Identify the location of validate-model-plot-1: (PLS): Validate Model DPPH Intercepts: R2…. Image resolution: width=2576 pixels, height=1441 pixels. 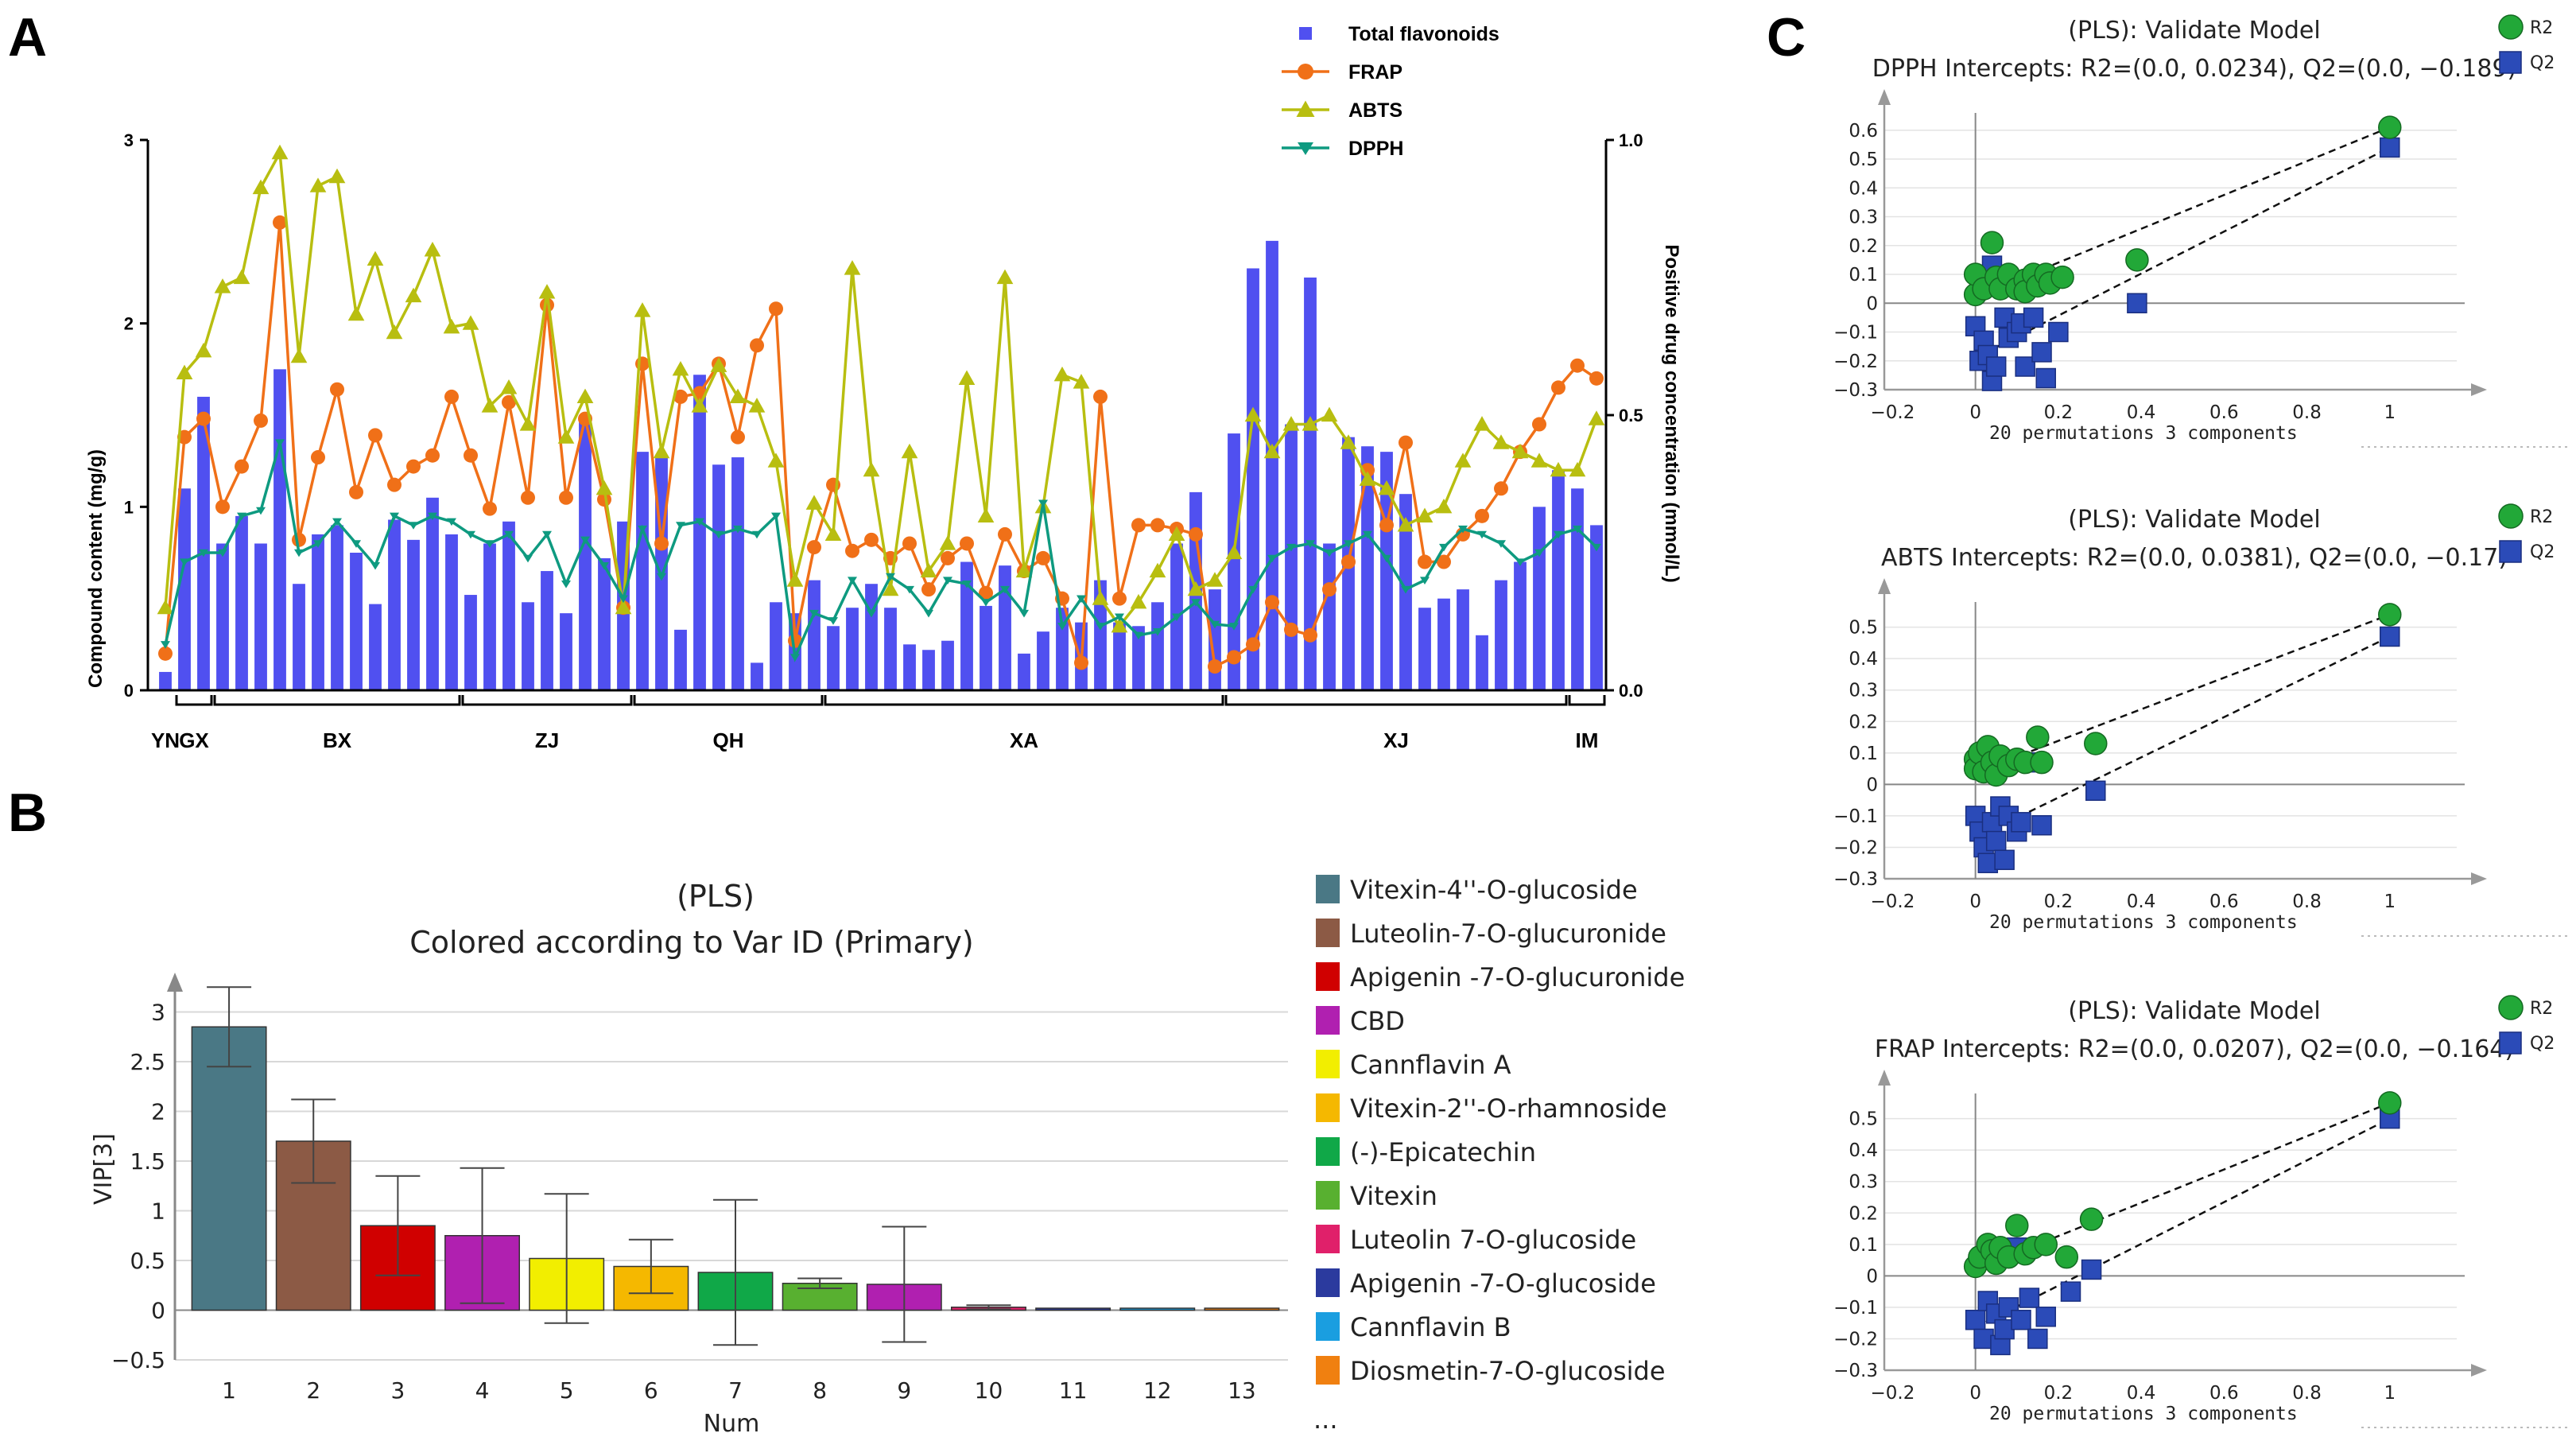
(2200, 231).